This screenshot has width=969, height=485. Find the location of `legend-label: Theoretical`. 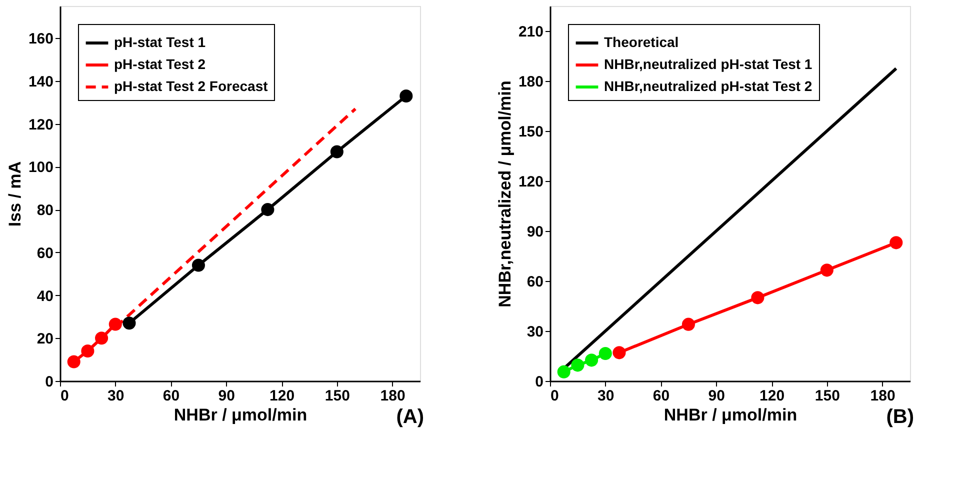

legend-label: Theoretical is located at coordinates (641, 42).